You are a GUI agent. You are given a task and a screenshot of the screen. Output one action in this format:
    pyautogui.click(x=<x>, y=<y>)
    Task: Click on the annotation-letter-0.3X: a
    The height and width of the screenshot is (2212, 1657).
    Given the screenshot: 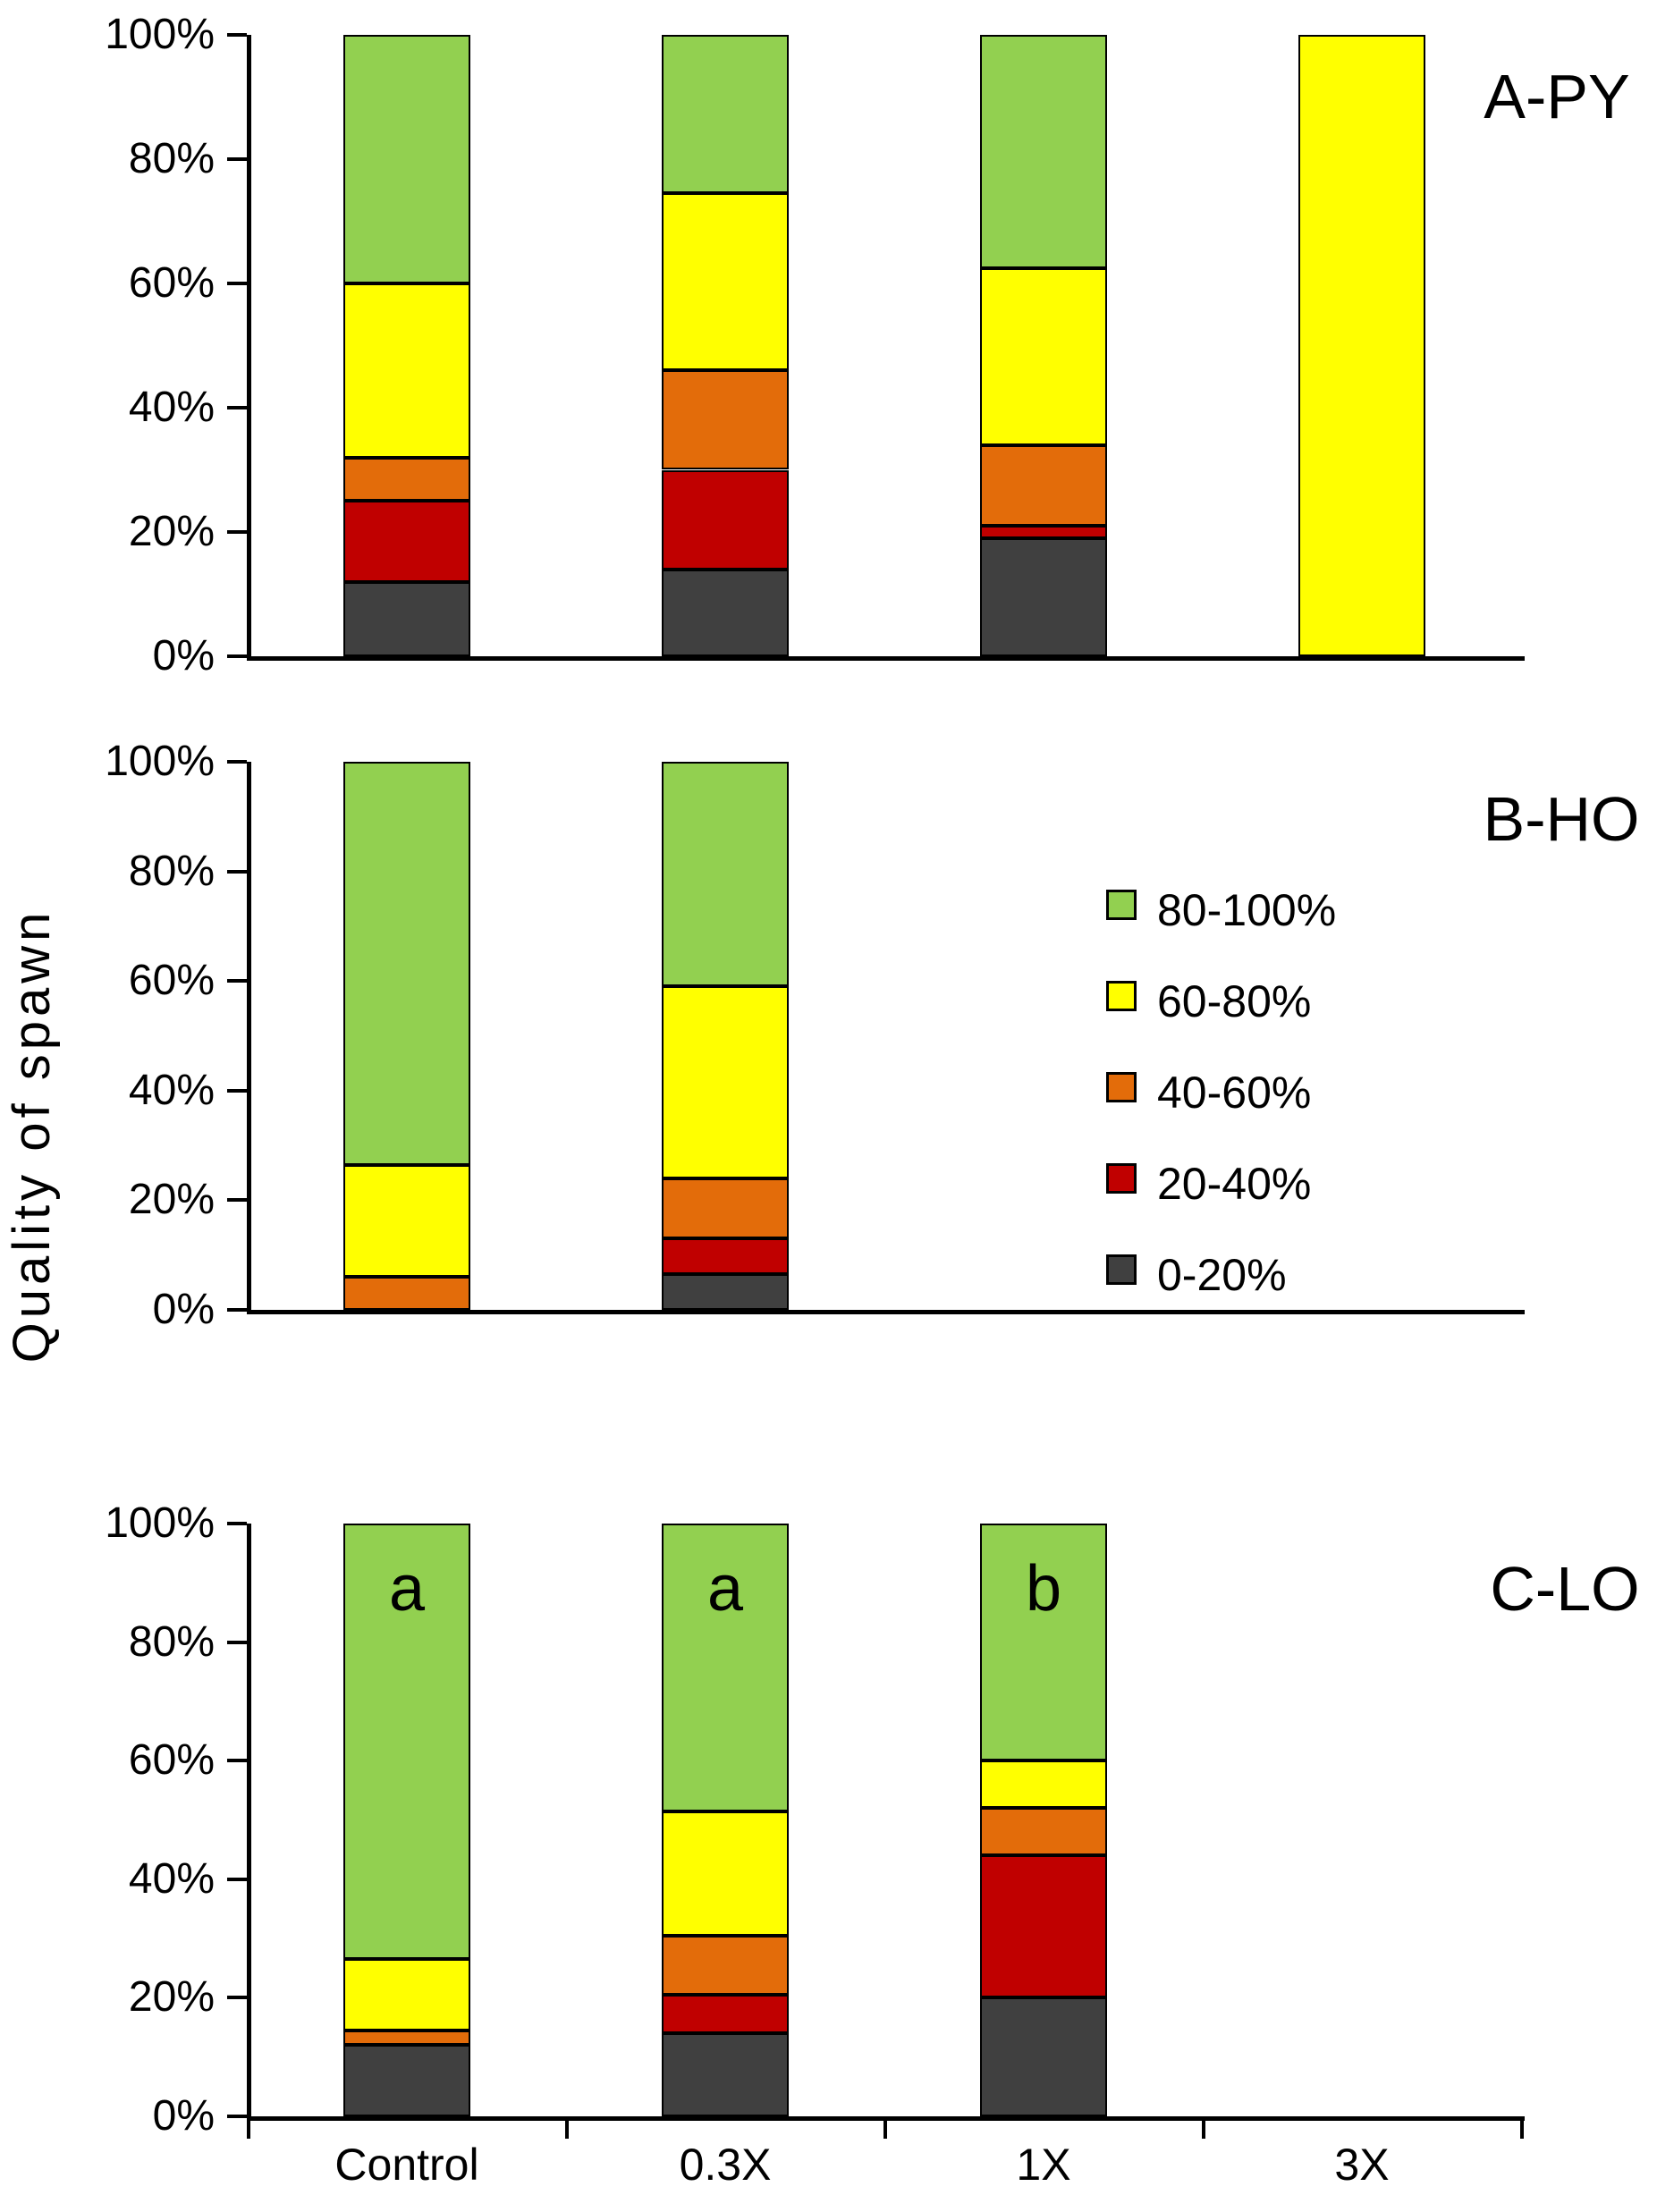 What is the action you would take?
    pyautogui.click(x=725, y=1589)
    